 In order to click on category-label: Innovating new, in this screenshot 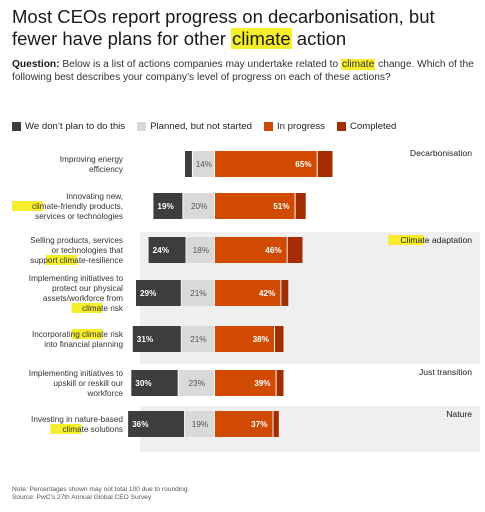, I will do `click(94, 196)`.